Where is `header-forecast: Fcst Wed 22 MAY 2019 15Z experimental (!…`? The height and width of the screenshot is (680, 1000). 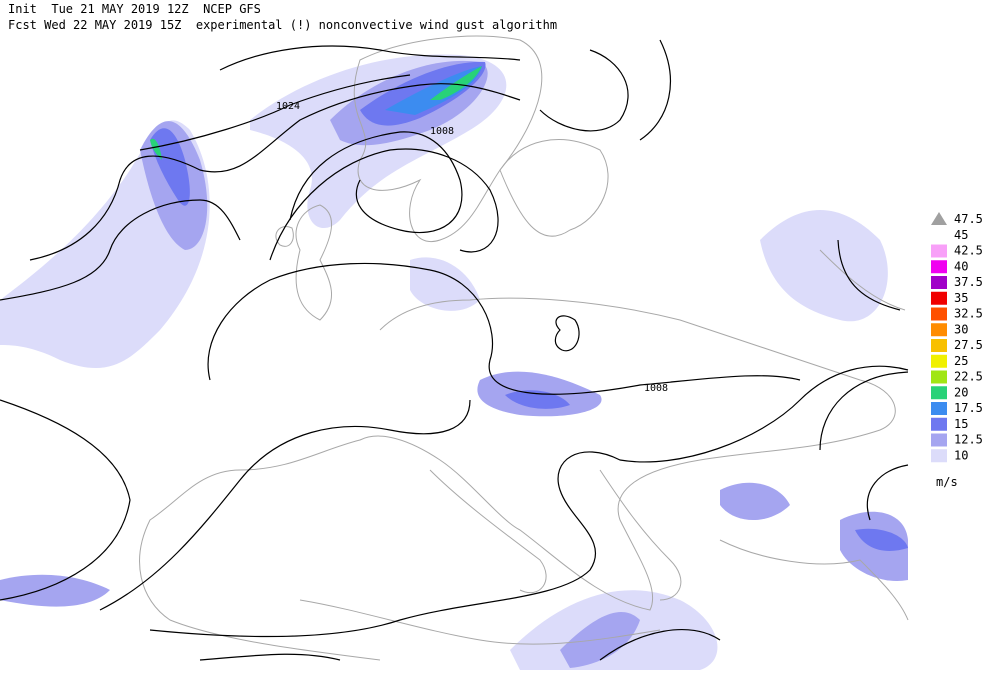
header-forecast: Fcst Wed 22 MAY 2019 15Z experimental (!… is located at coordinates (282, 25).